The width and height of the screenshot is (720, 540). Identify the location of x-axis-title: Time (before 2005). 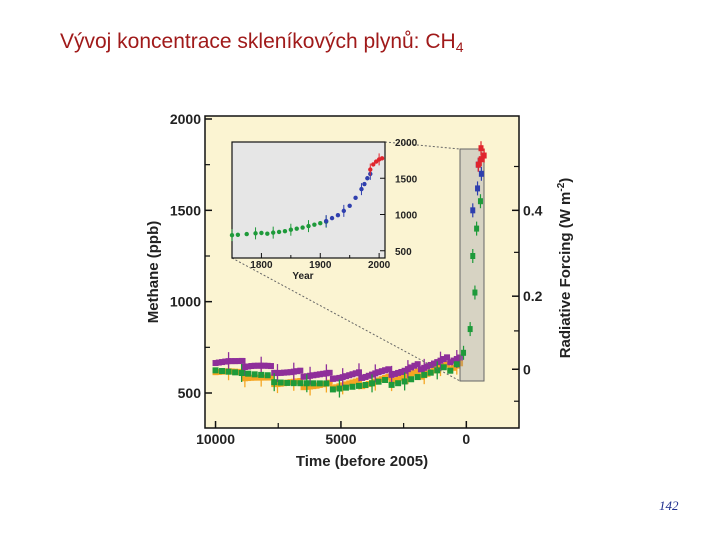
(362, 461).